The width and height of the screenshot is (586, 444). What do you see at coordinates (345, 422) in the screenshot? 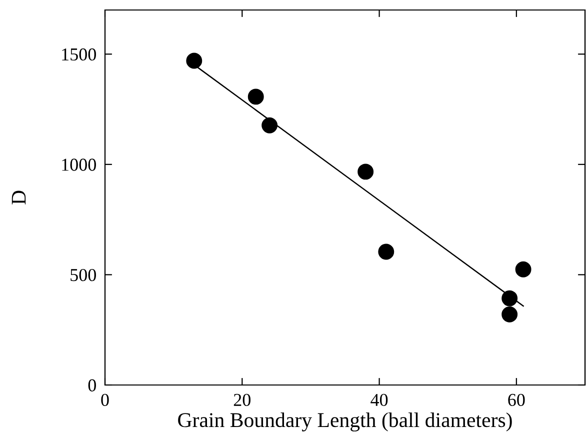
I see `x-axis-title: Grain Boundary Length (ball diameters)` at bounding box center [345, 422].